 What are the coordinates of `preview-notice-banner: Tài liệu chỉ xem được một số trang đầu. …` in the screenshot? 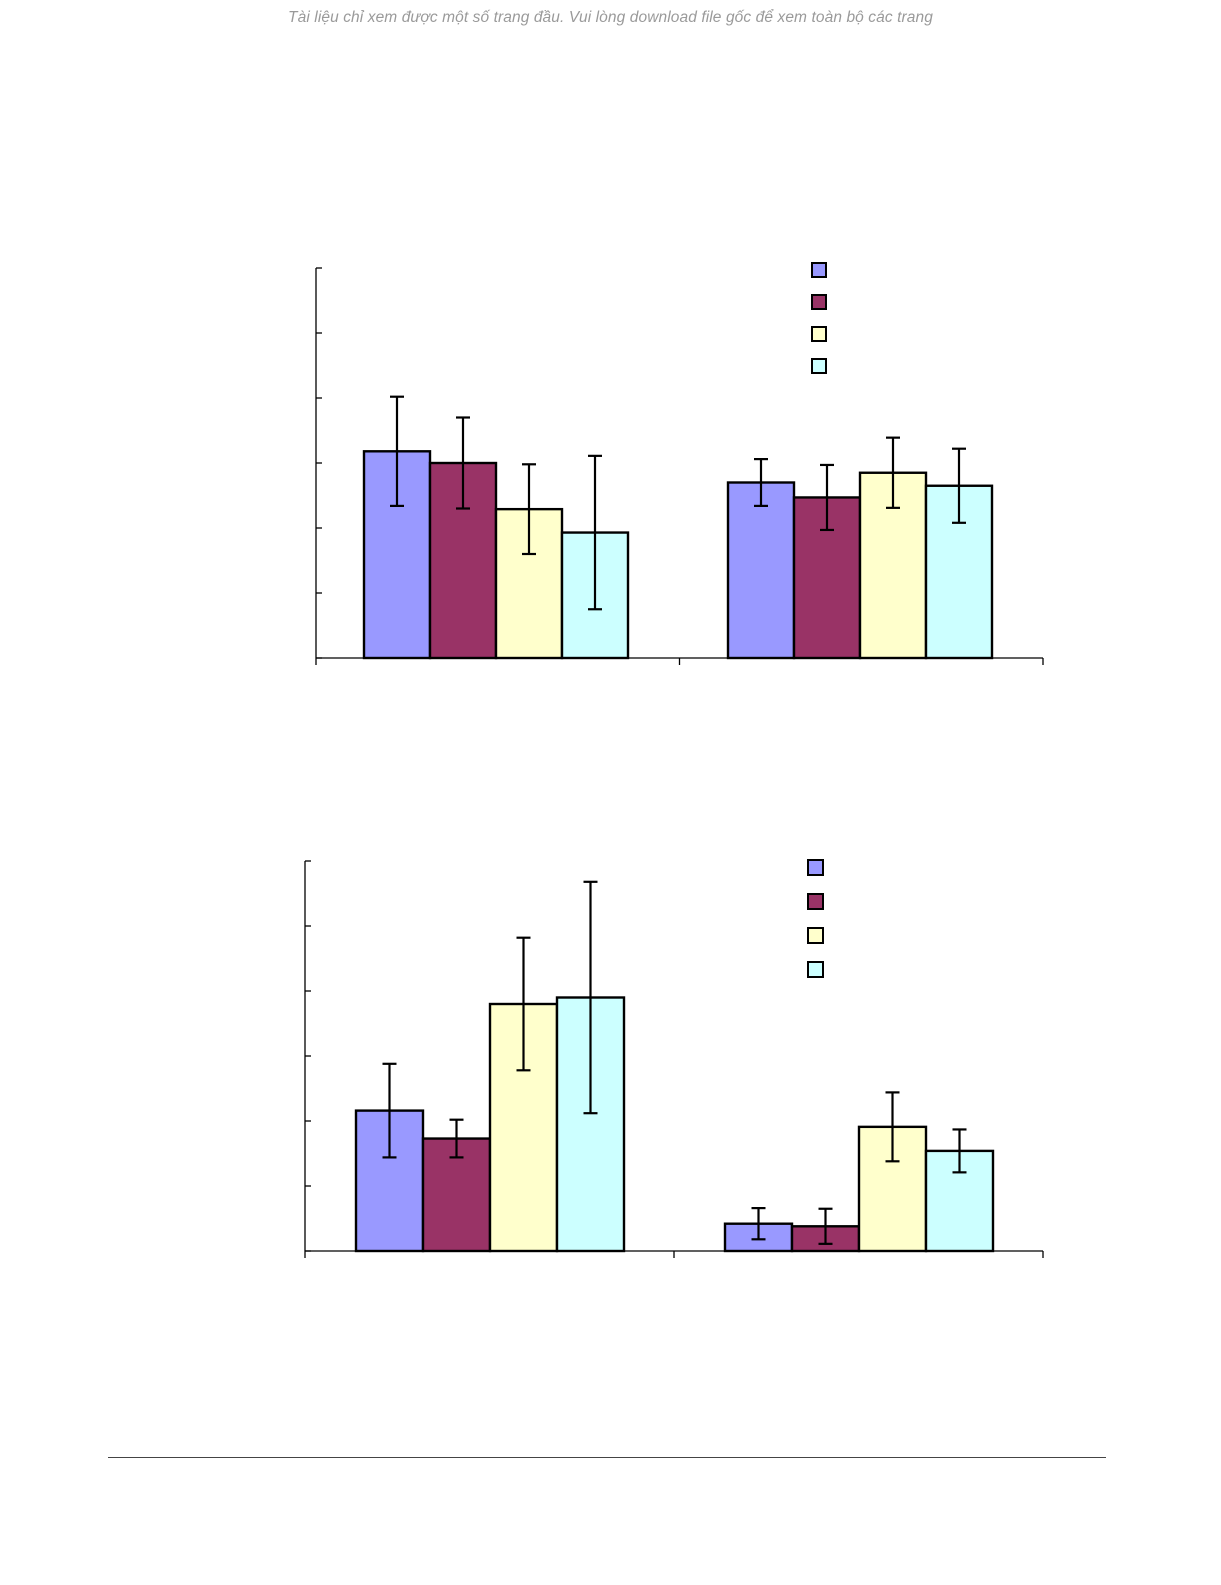 It's located at (610, 17).